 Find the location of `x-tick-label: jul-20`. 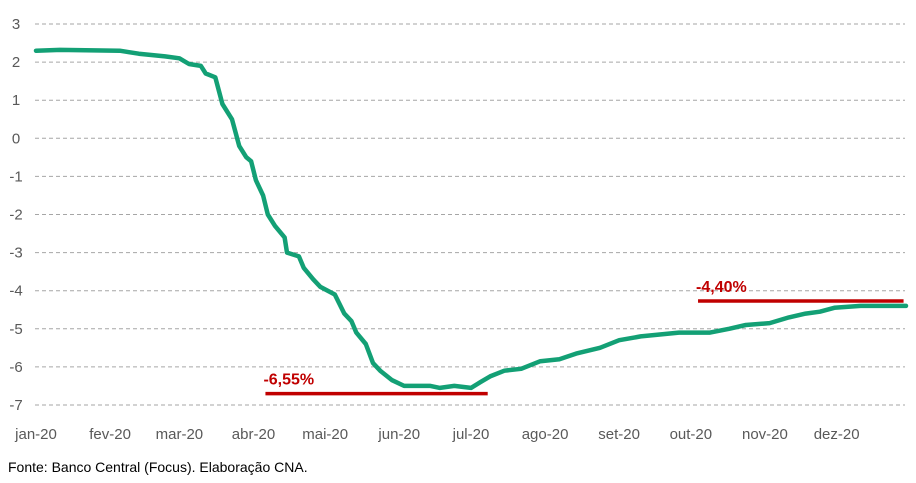

x-tick-label: jul-20 is located at coordinates (471, 434).